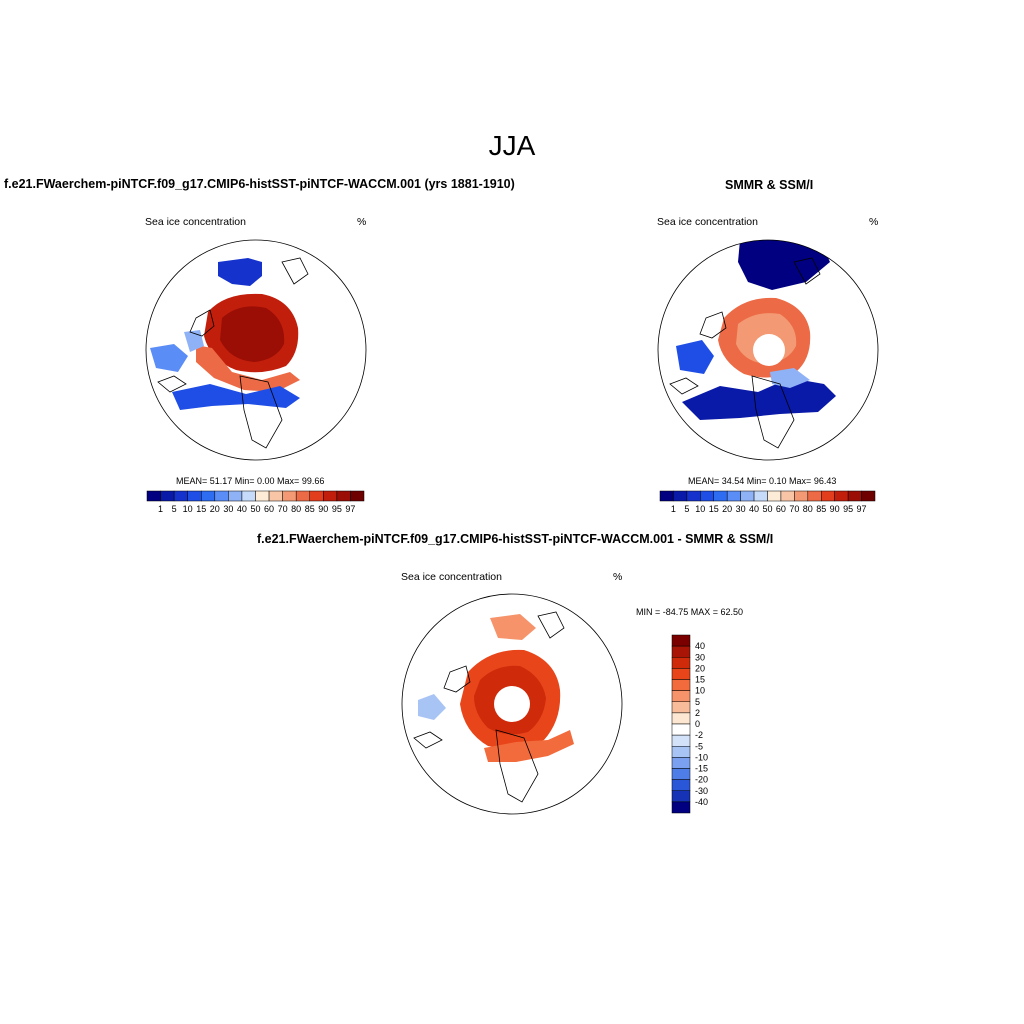  I want to click on panel-1-ice-hudson, so click(169, 358).